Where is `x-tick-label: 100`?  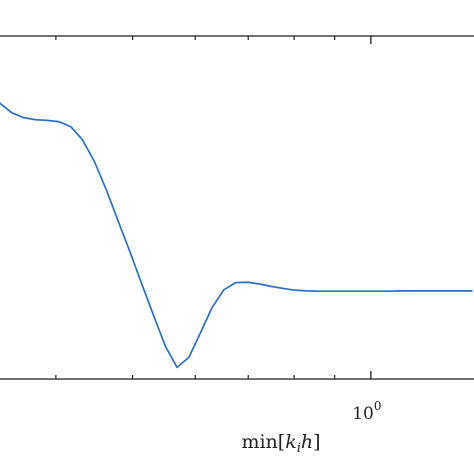 x-tick-label: 100 is located at coordinates (366, 411).